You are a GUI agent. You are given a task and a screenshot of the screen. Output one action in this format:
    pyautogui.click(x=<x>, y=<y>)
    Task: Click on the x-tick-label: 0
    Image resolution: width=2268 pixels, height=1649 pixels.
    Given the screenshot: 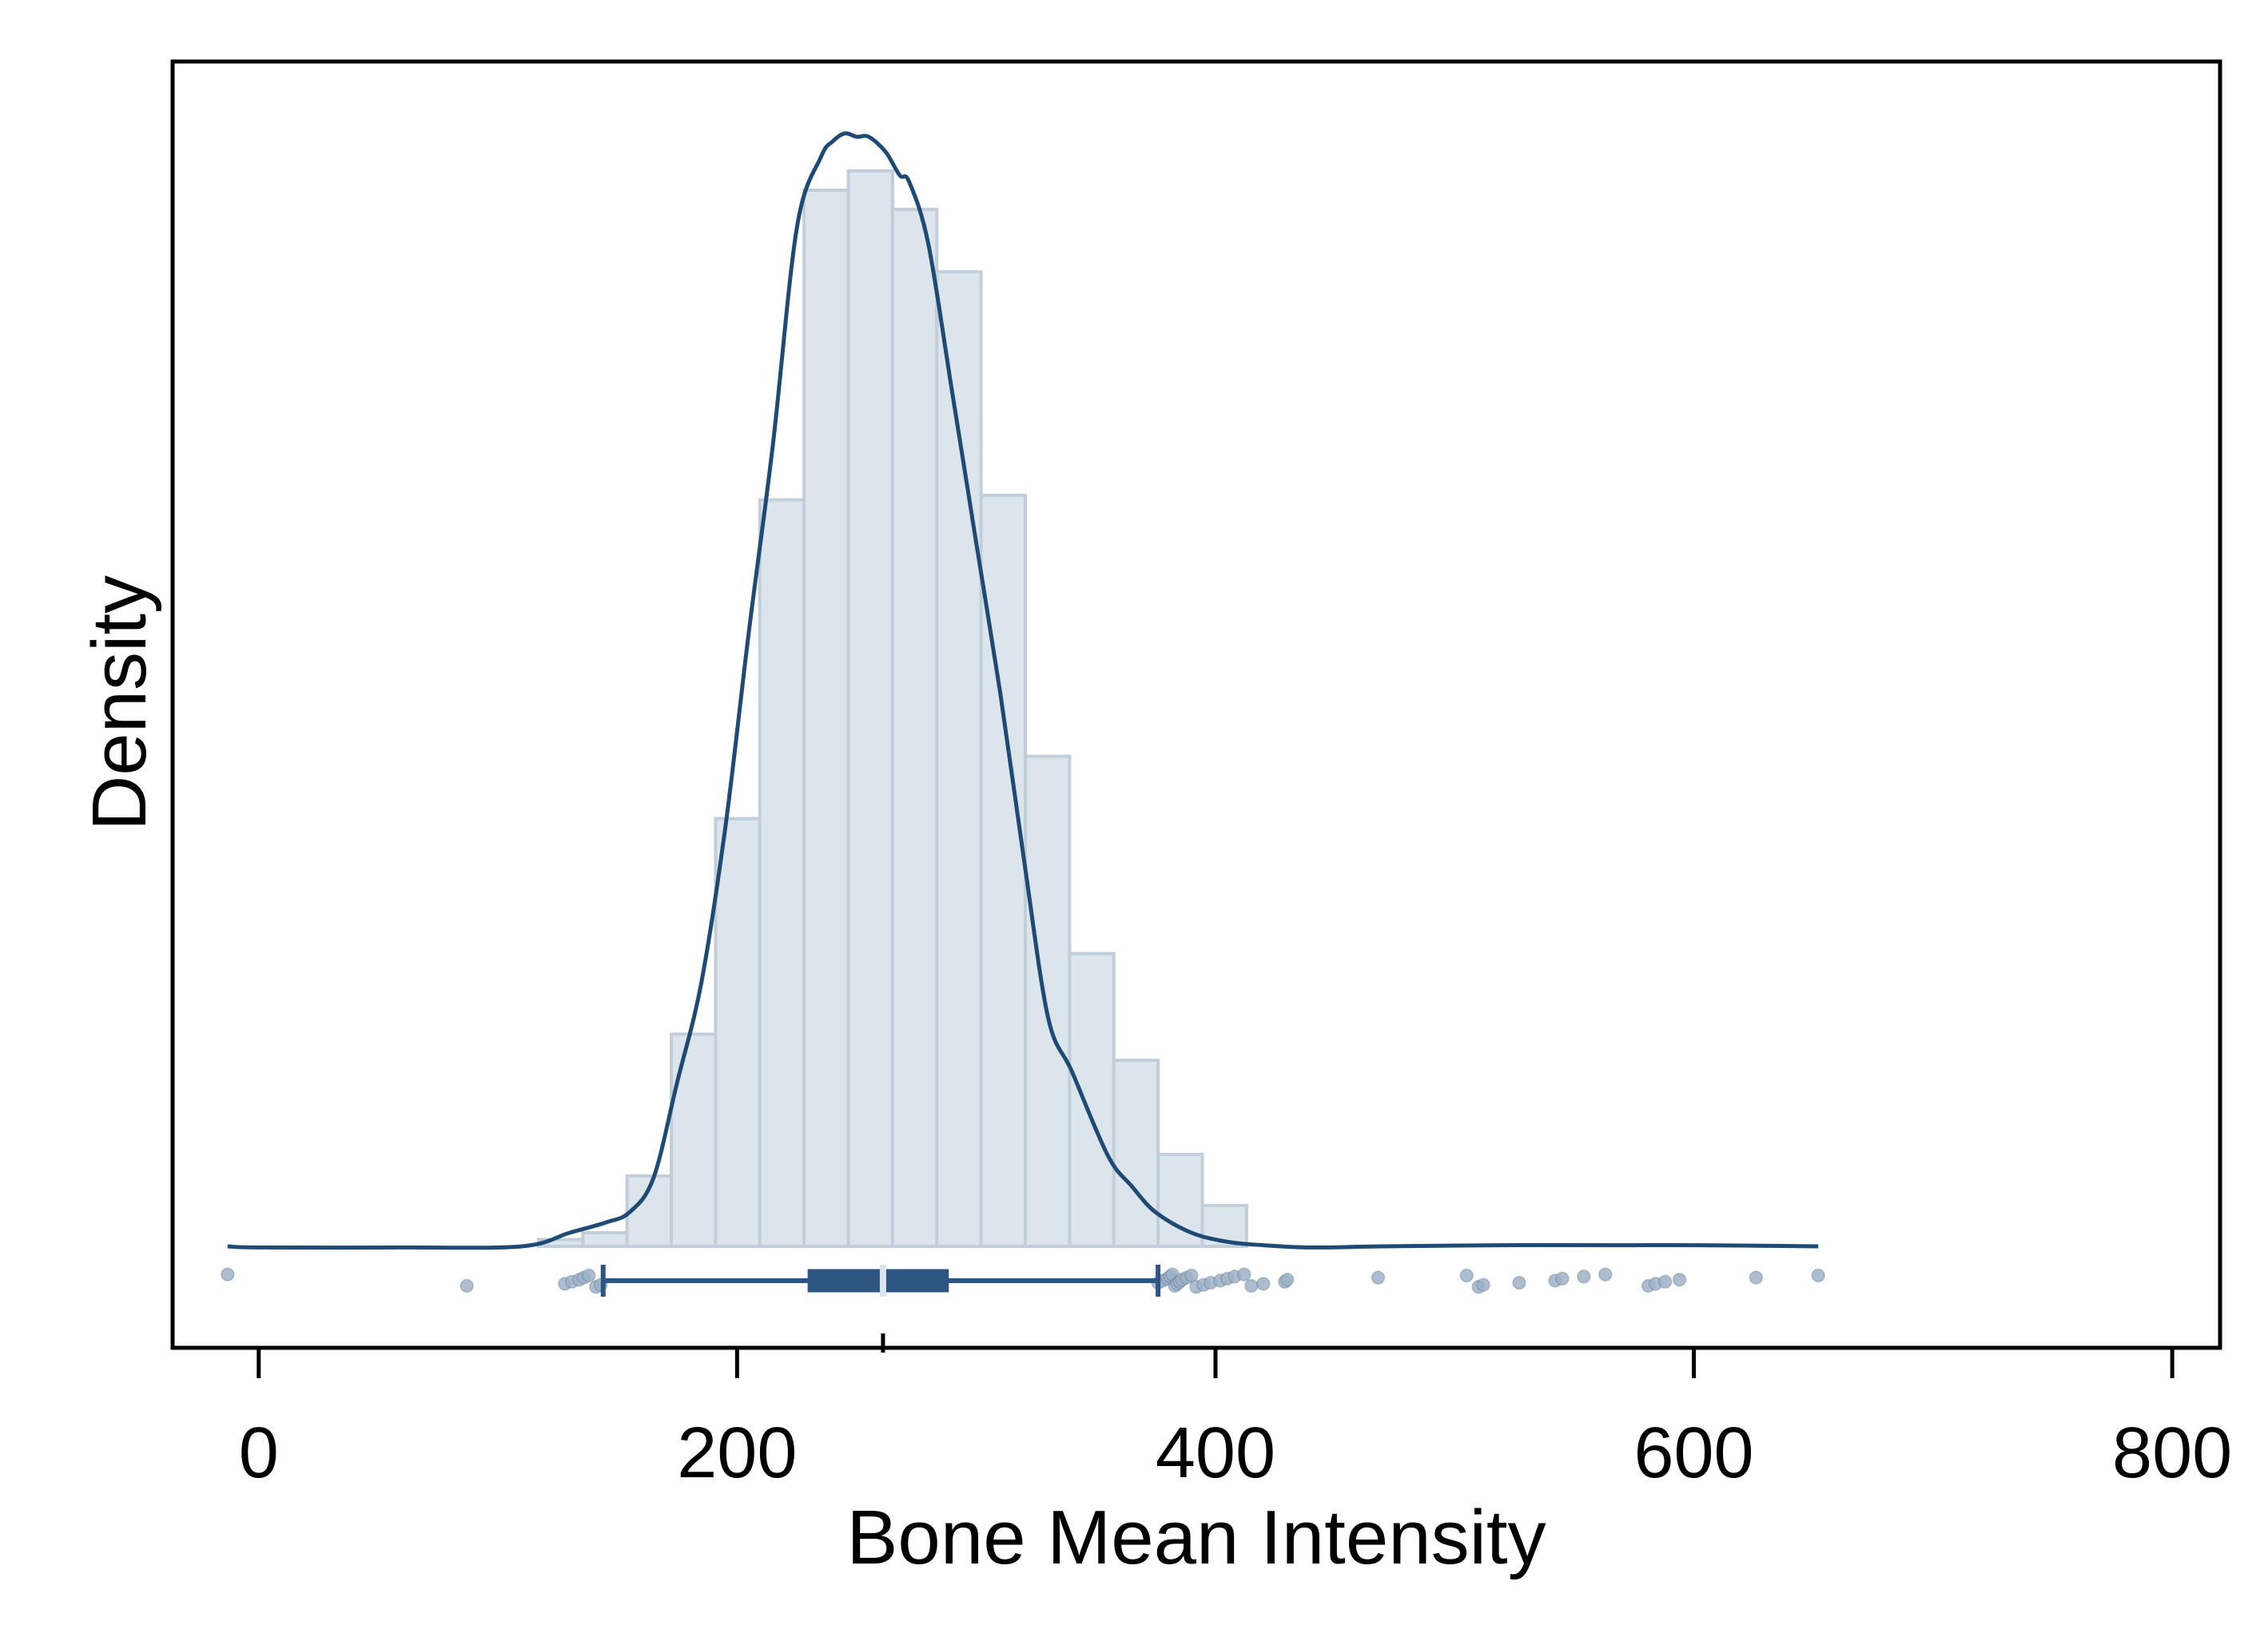 What is the action you would take?
    pyautogui.click(x=259, y=1453)
    